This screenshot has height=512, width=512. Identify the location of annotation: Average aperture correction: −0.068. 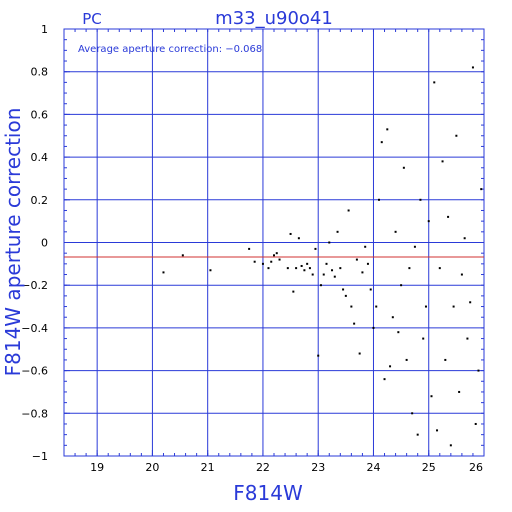
(170, 49).